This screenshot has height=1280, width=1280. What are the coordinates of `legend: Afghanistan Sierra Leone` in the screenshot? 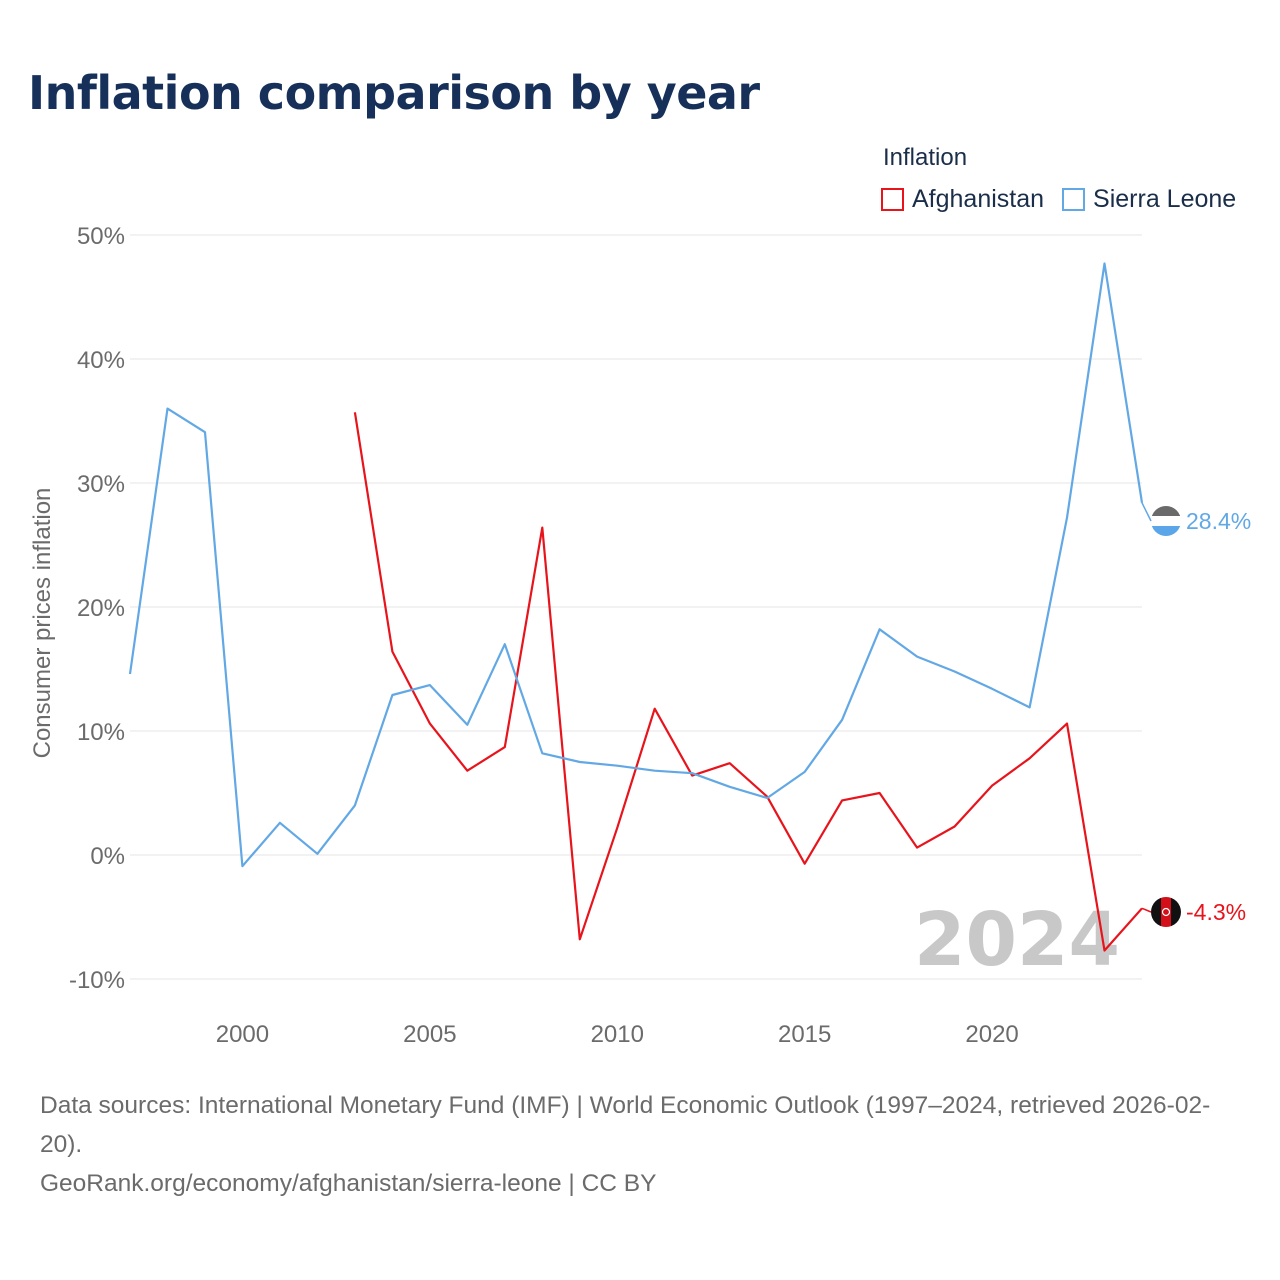 It's located at (1067, 199).